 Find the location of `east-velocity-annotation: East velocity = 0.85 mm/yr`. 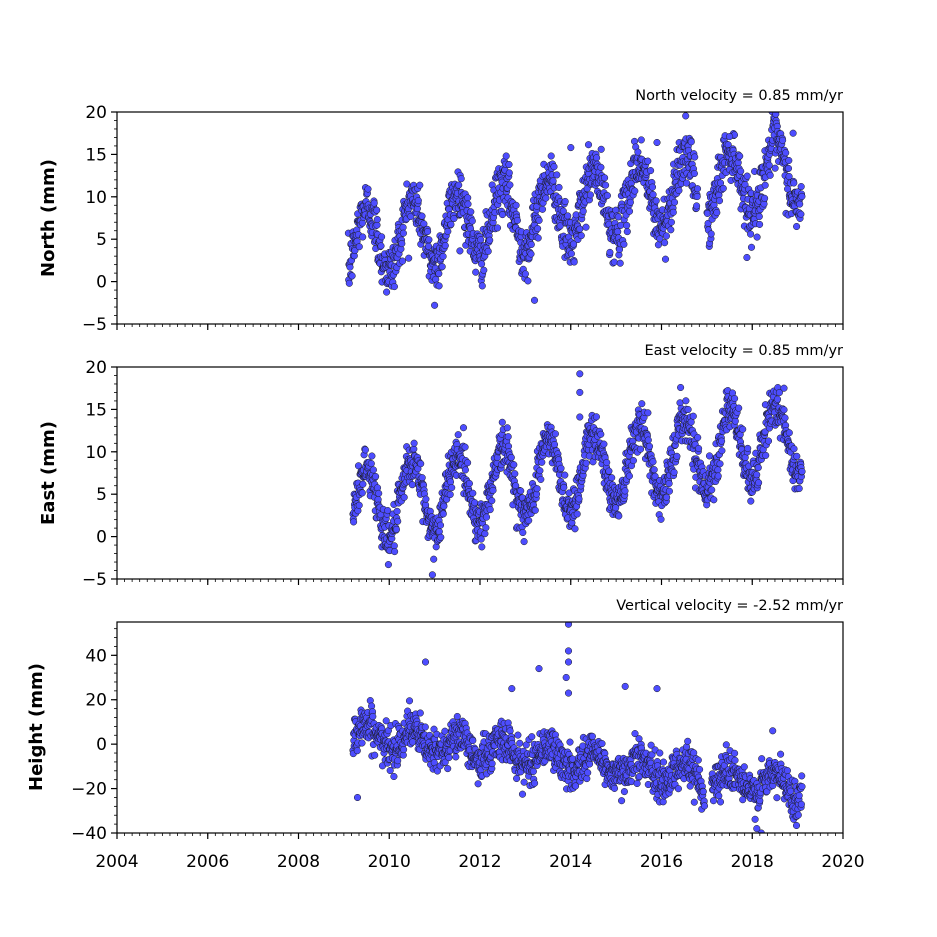

east-velocity-annotation: East velocity = 0.85 mm/yr is located at coordinates (743, 351).